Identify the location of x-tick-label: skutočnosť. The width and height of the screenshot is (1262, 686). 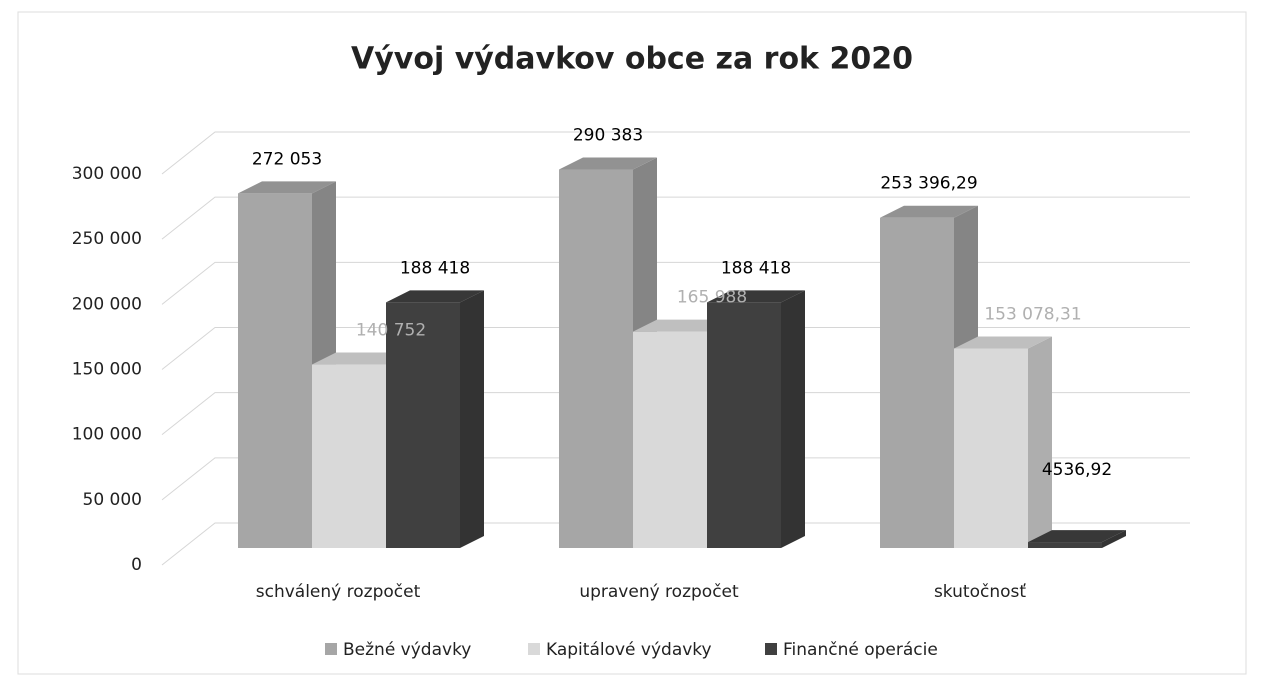
(980, 592).